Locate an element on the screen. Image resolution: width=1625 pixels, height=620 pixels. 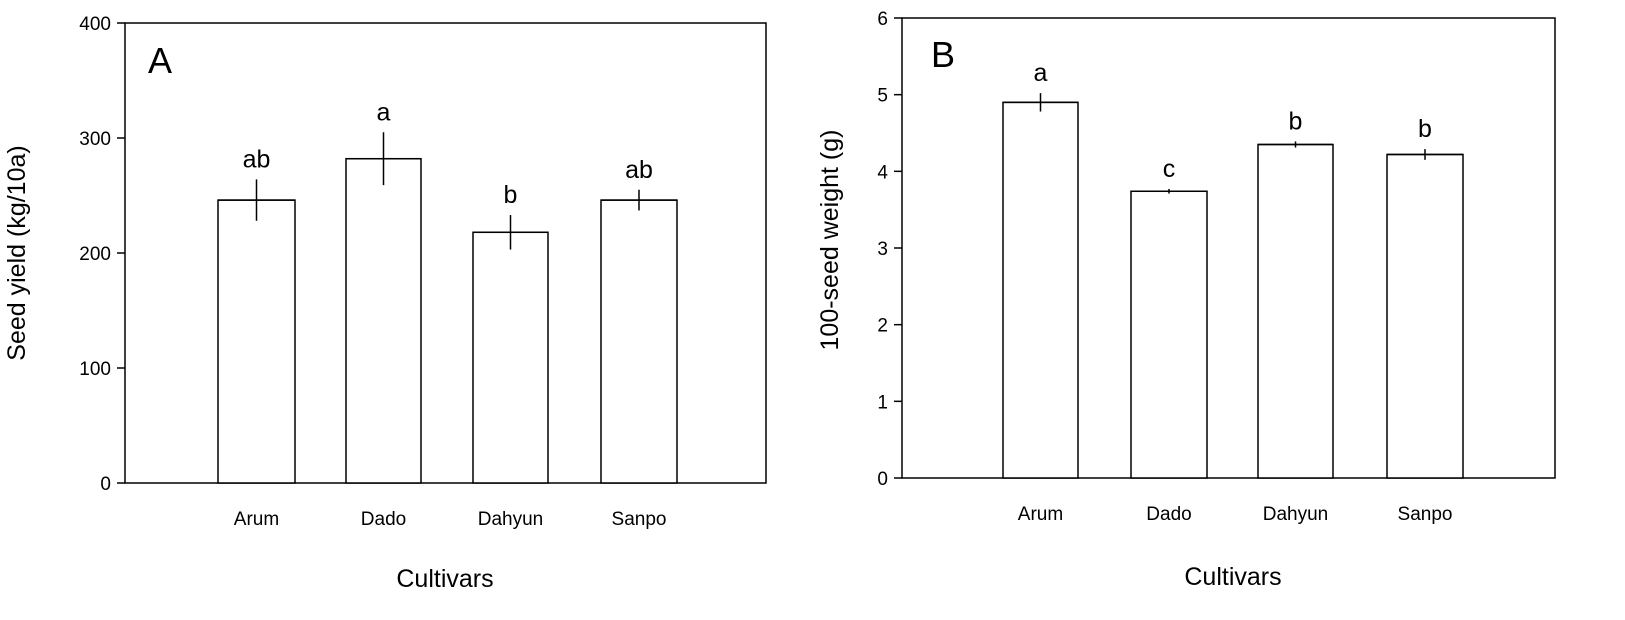
y-tick-label: 6 is located at coordinates (882, 19).